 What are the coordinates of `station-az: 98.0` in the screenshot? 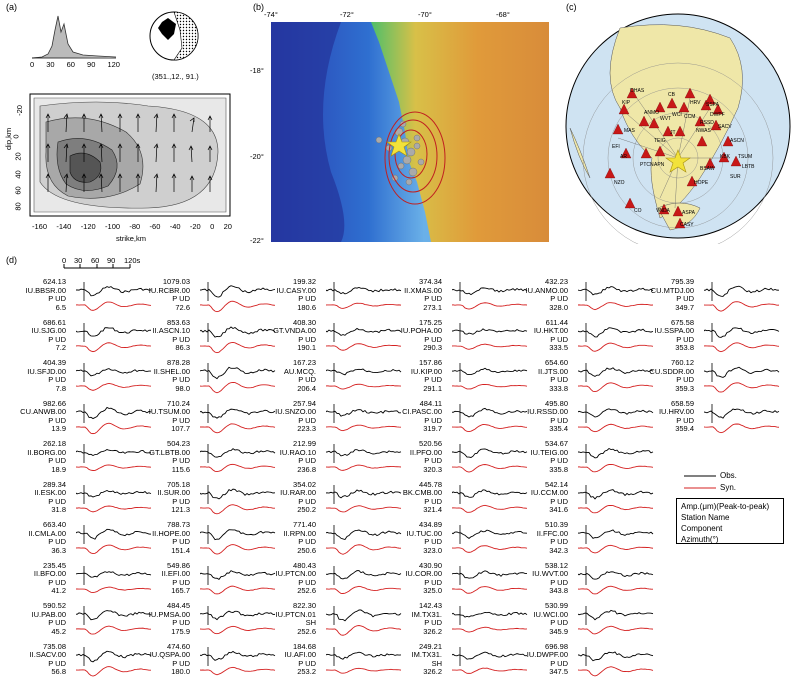 It's located at (182, 388).